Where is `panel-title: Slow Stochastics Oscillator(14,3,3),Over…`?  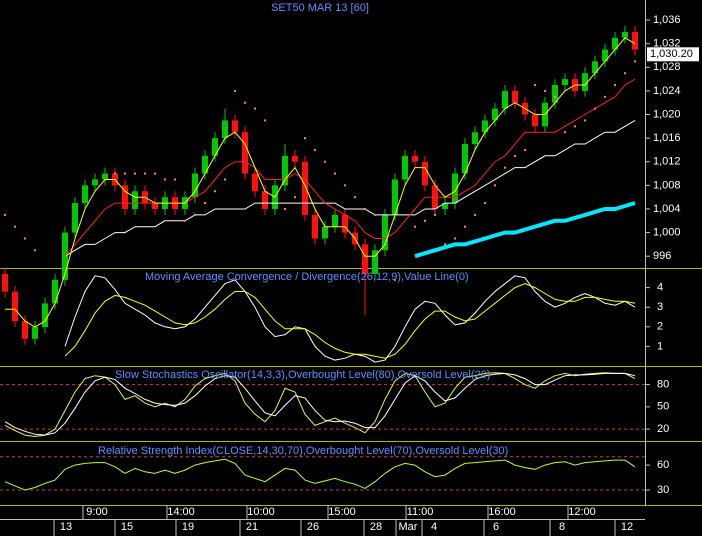
panel-title: Slow Stochastics Oscillator(14,3,3),Over… is located at coordinates (302, 375).